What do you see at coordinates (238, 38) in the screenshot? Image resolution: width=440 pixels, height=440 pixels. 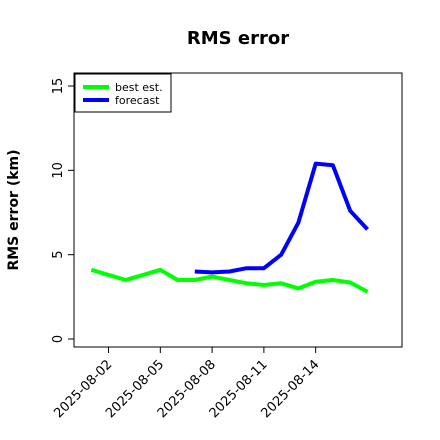 I see `chart-title: RMS error` at bounding box center [238, 38].